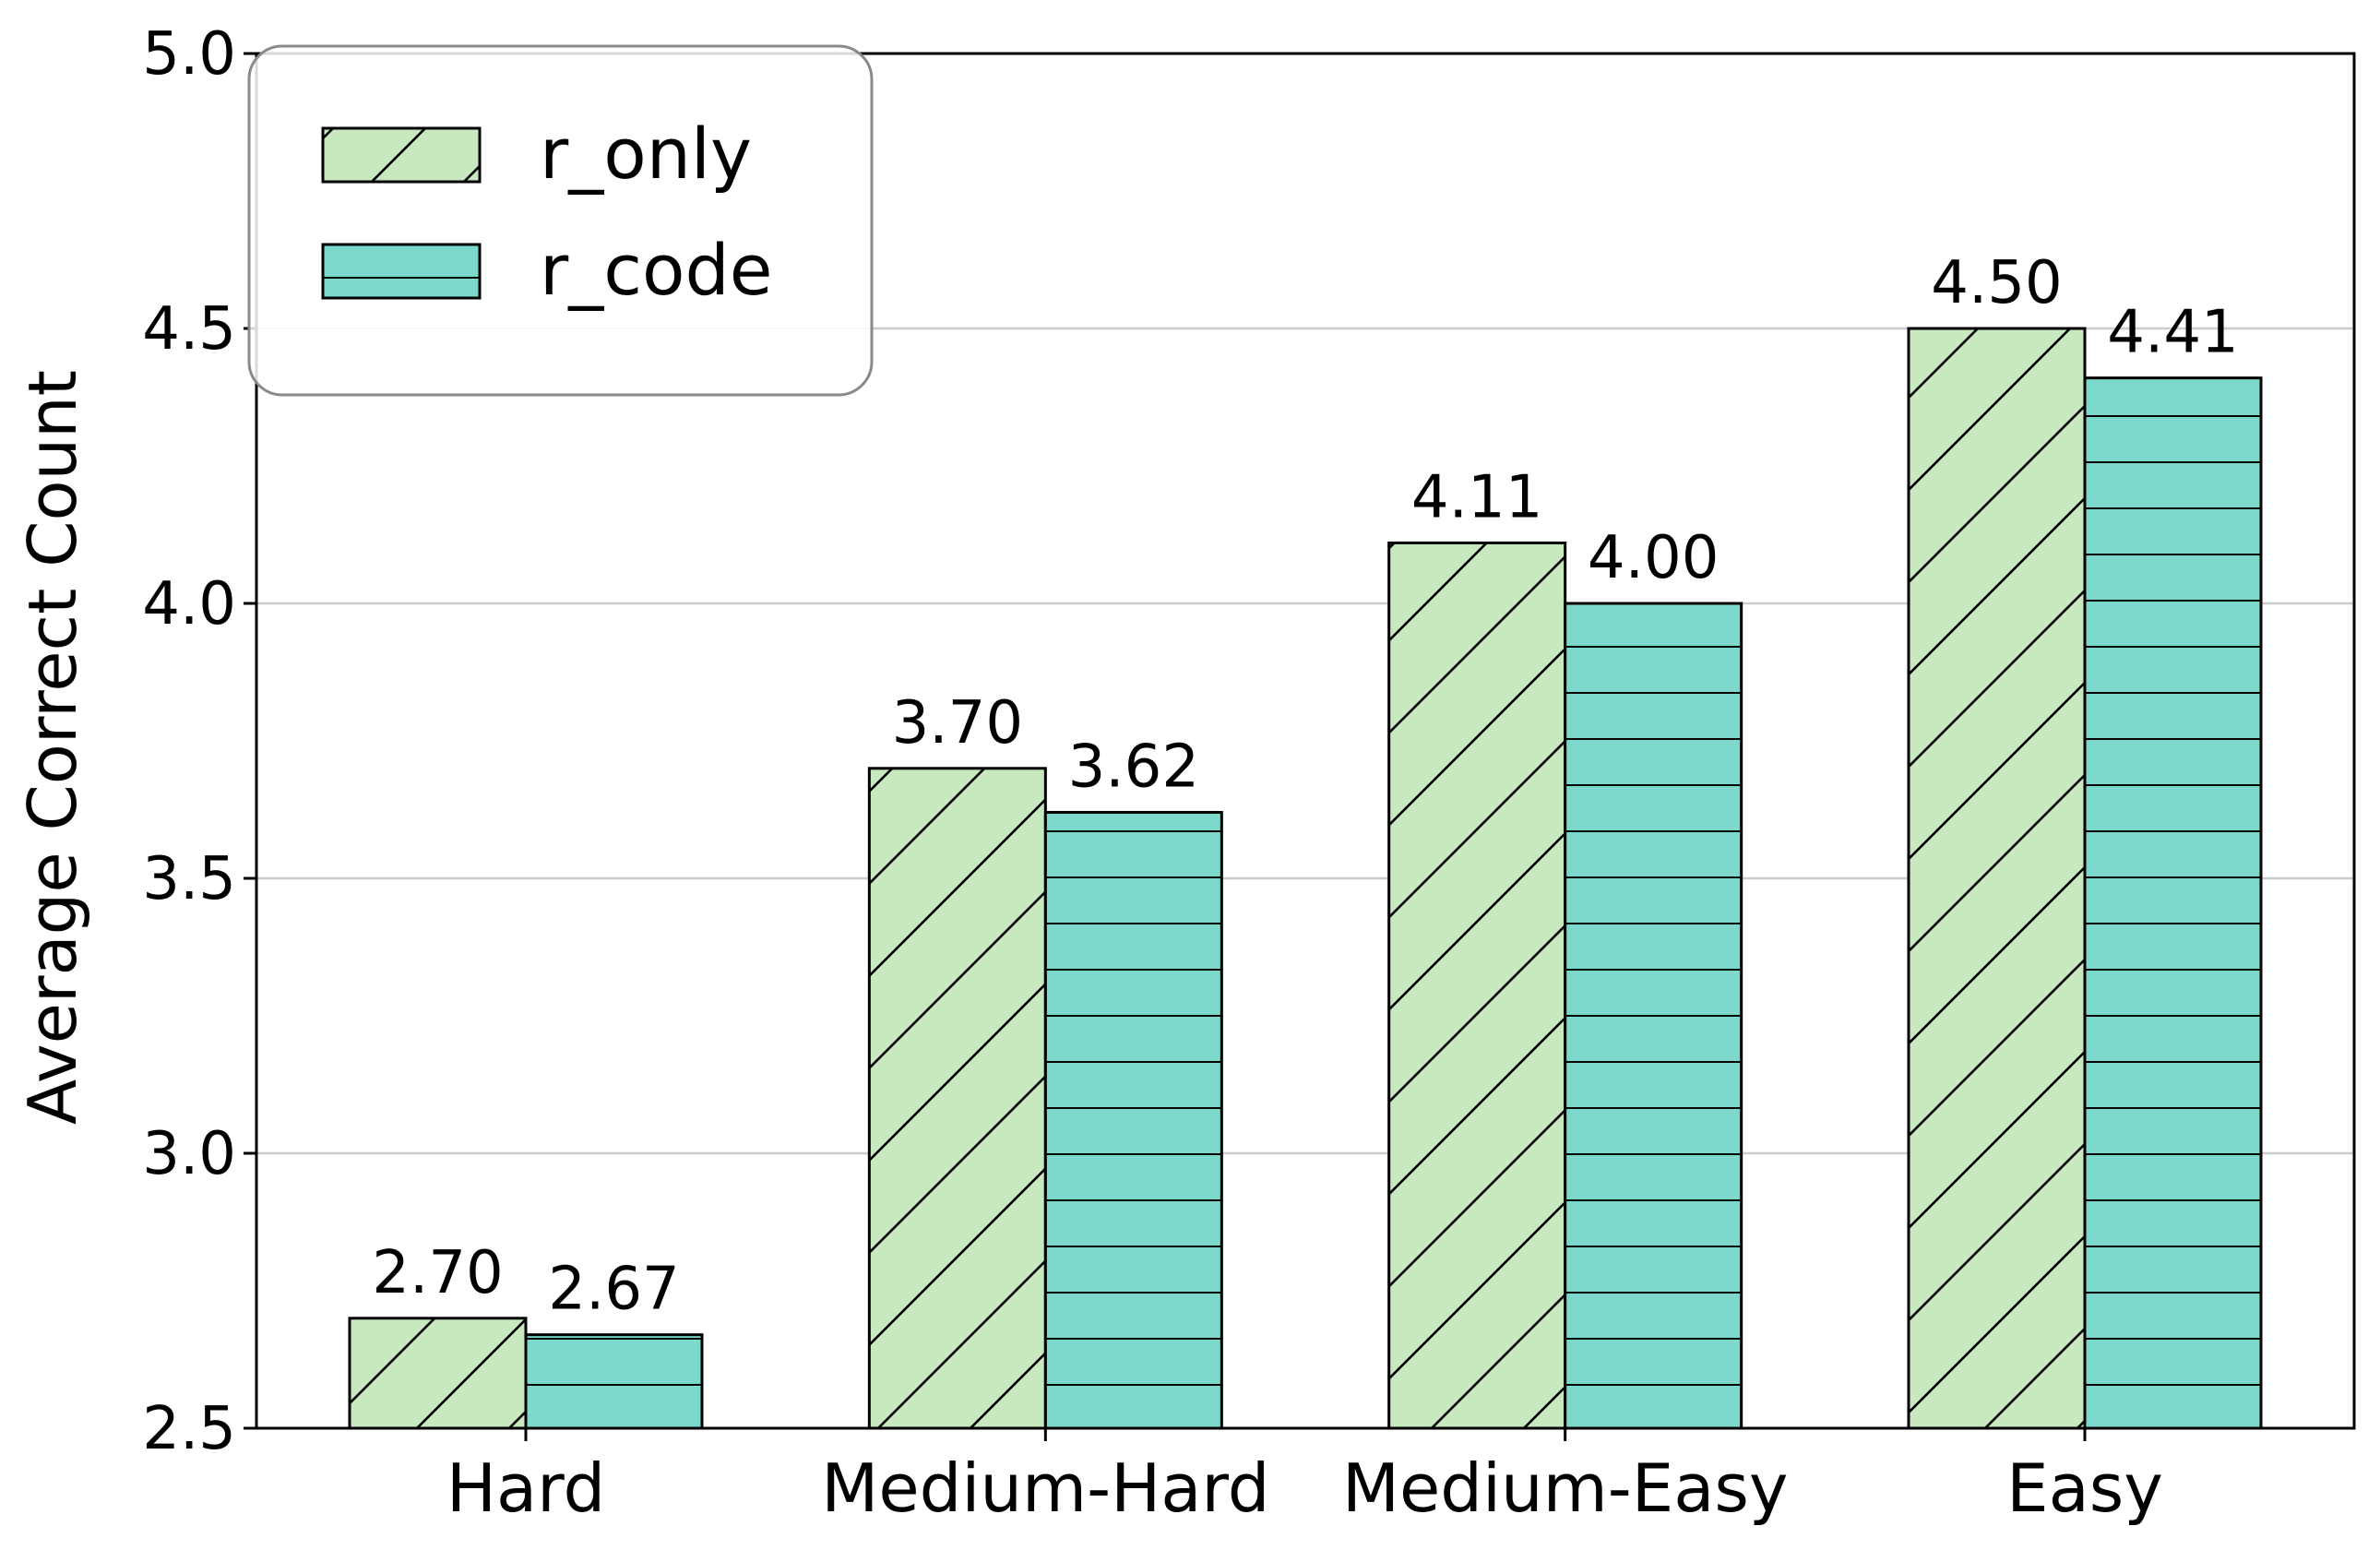 This screenshot has height=1550, width=2380. Describe the element at coordinates (189, 1154) in the screenshot. I see `y-tick-label: 3.0` at that location.